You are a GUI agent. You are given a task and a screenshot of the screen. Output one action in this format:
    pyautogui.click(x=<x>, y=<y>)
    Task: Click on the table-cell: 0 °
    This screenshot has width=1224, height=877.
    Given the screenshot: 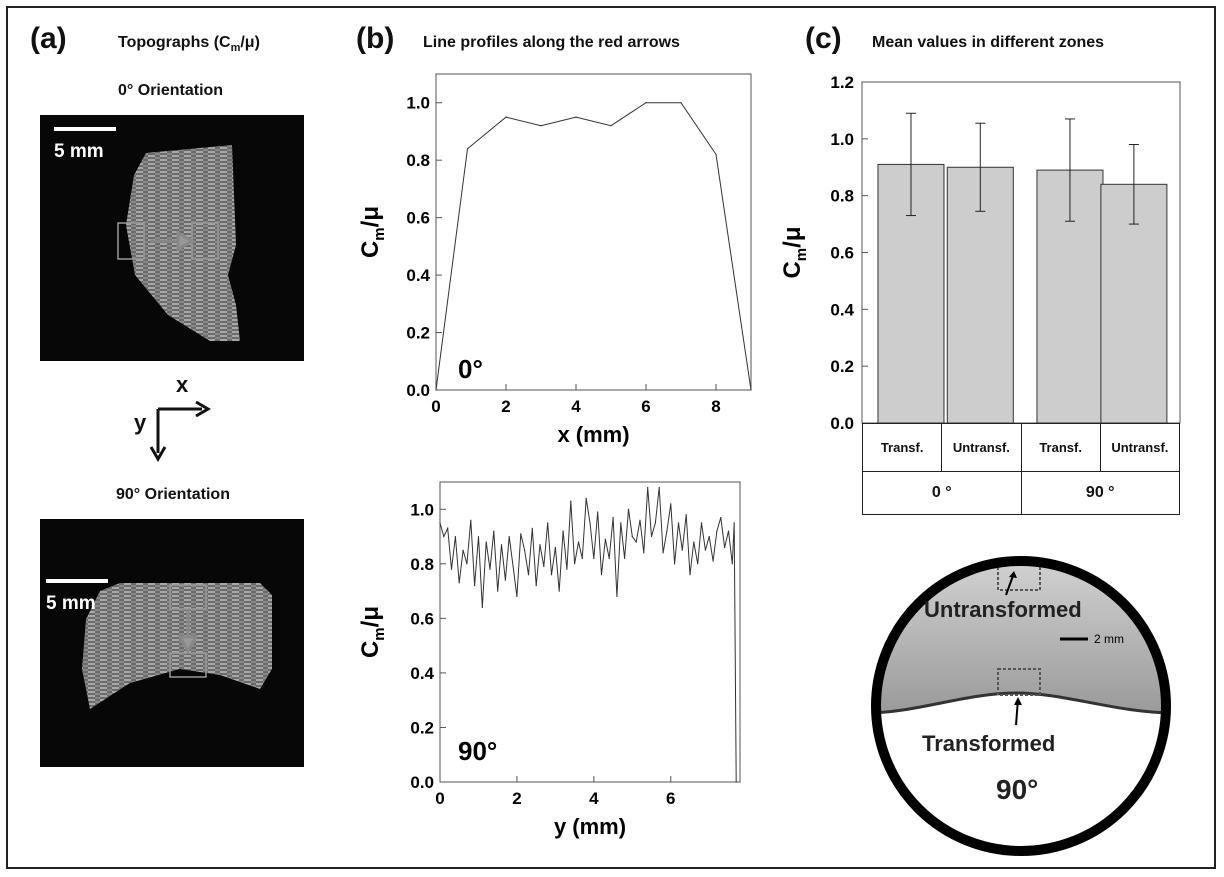 What is the action you would take?
    pyautogui.click(x=942, y=493)
    